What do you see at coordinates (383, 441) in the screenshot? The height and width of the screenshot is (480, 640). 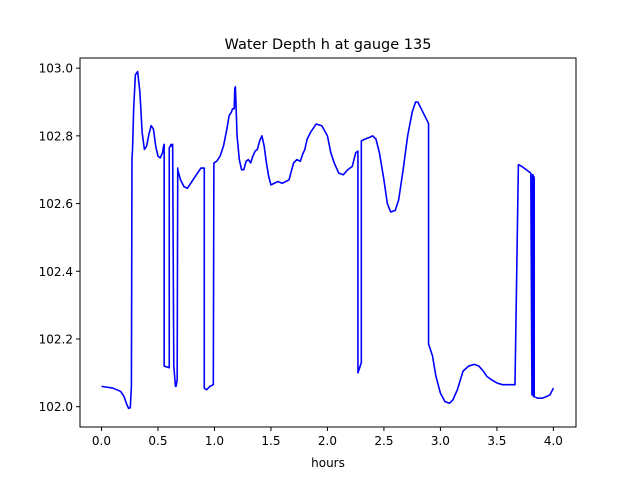 I see `x-tick-label: 2.5` at bounding box center [383, 441].